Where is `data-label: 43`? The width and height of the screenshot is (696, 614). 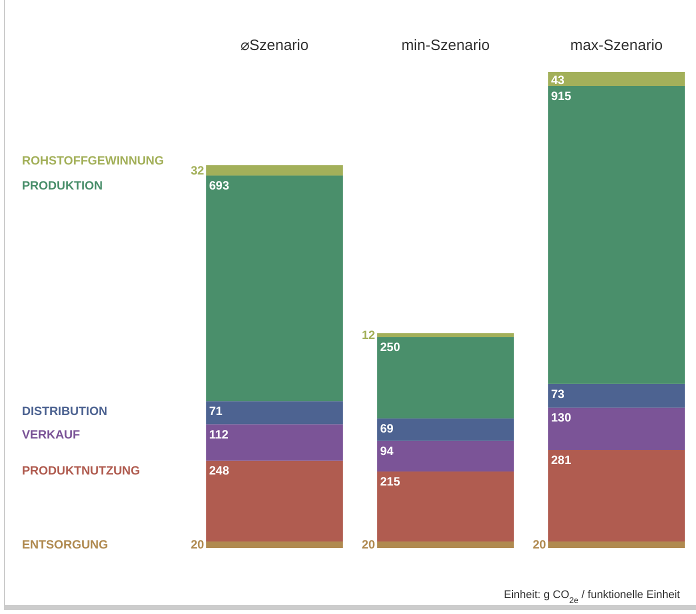
data-label: 43 is located at coordinates (558, 80).